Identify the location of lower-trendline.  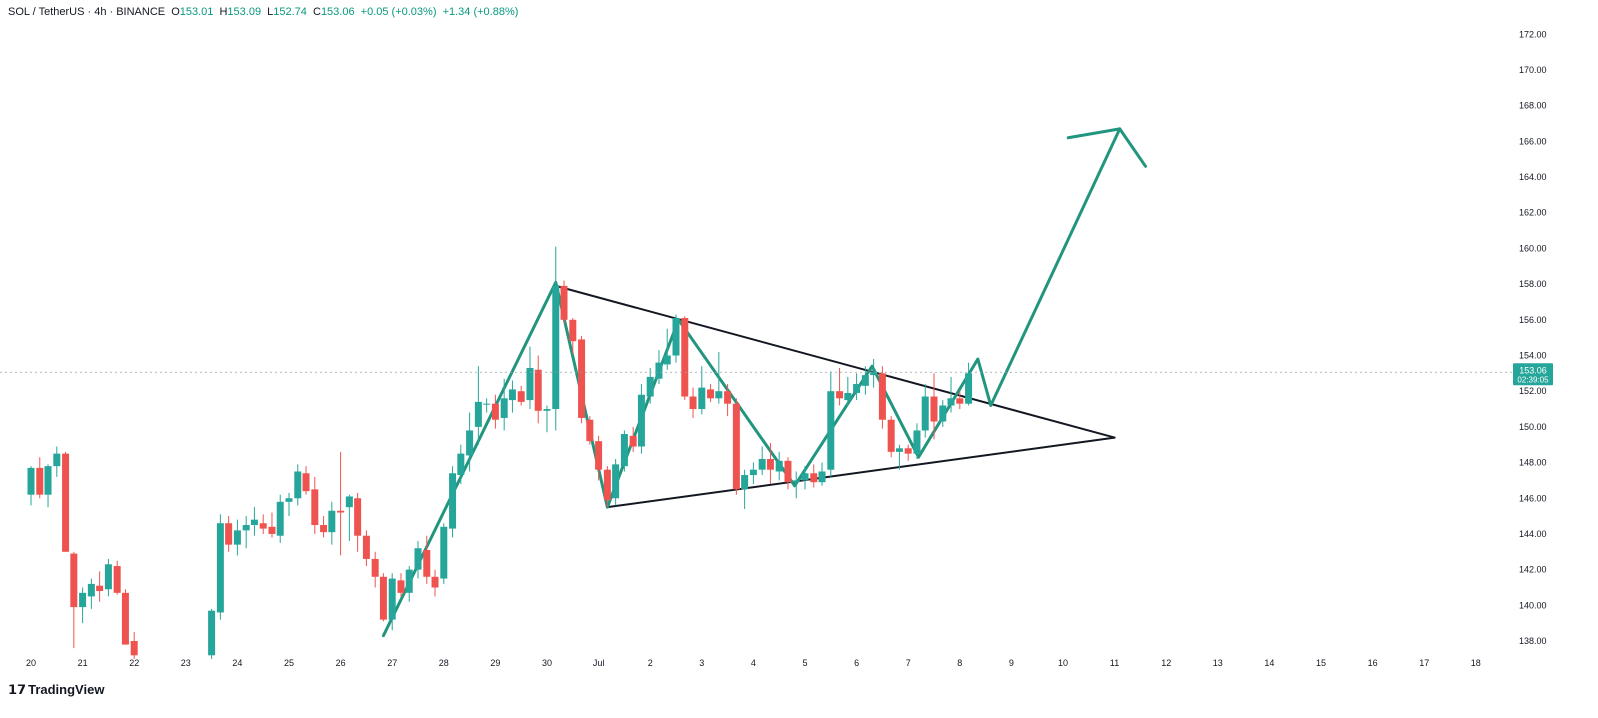
(861, 472).